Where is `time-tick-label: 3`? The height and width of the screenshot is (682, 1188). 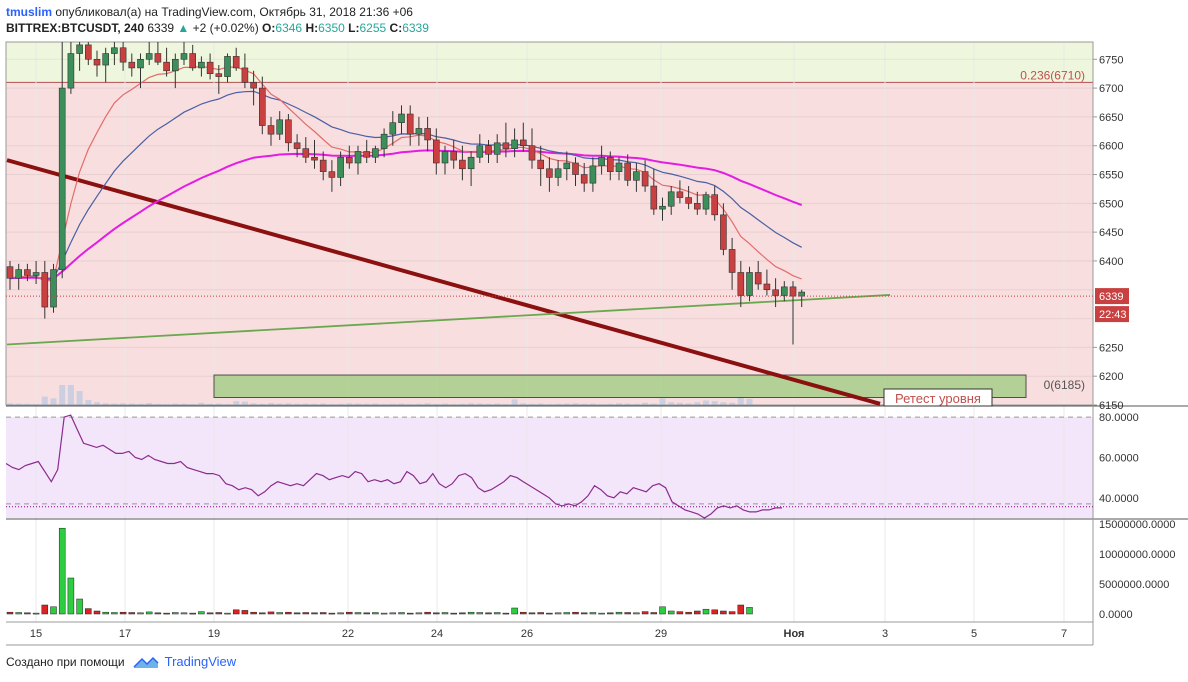
time-tick-label: 3 is located at coordinates (885, 634).